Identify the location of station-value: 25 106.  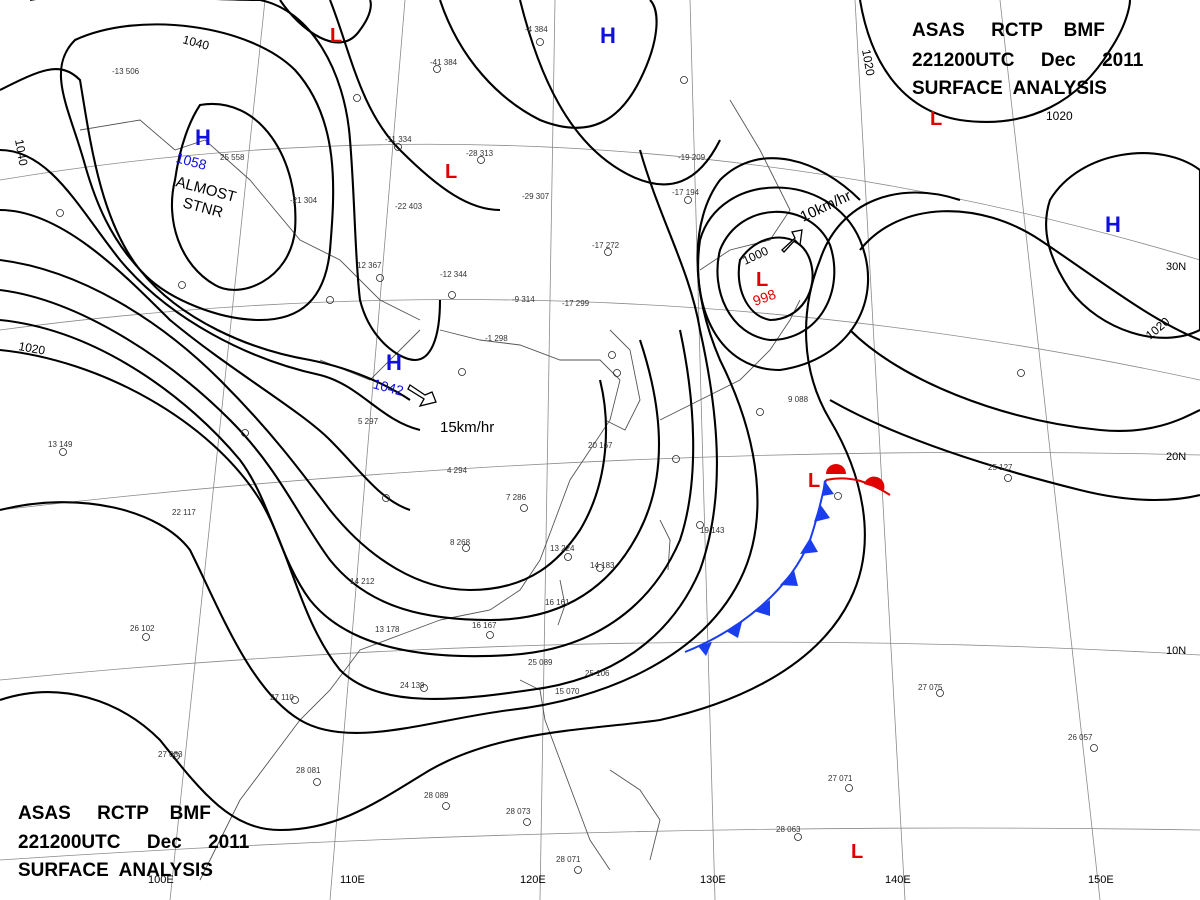
(597, 673).